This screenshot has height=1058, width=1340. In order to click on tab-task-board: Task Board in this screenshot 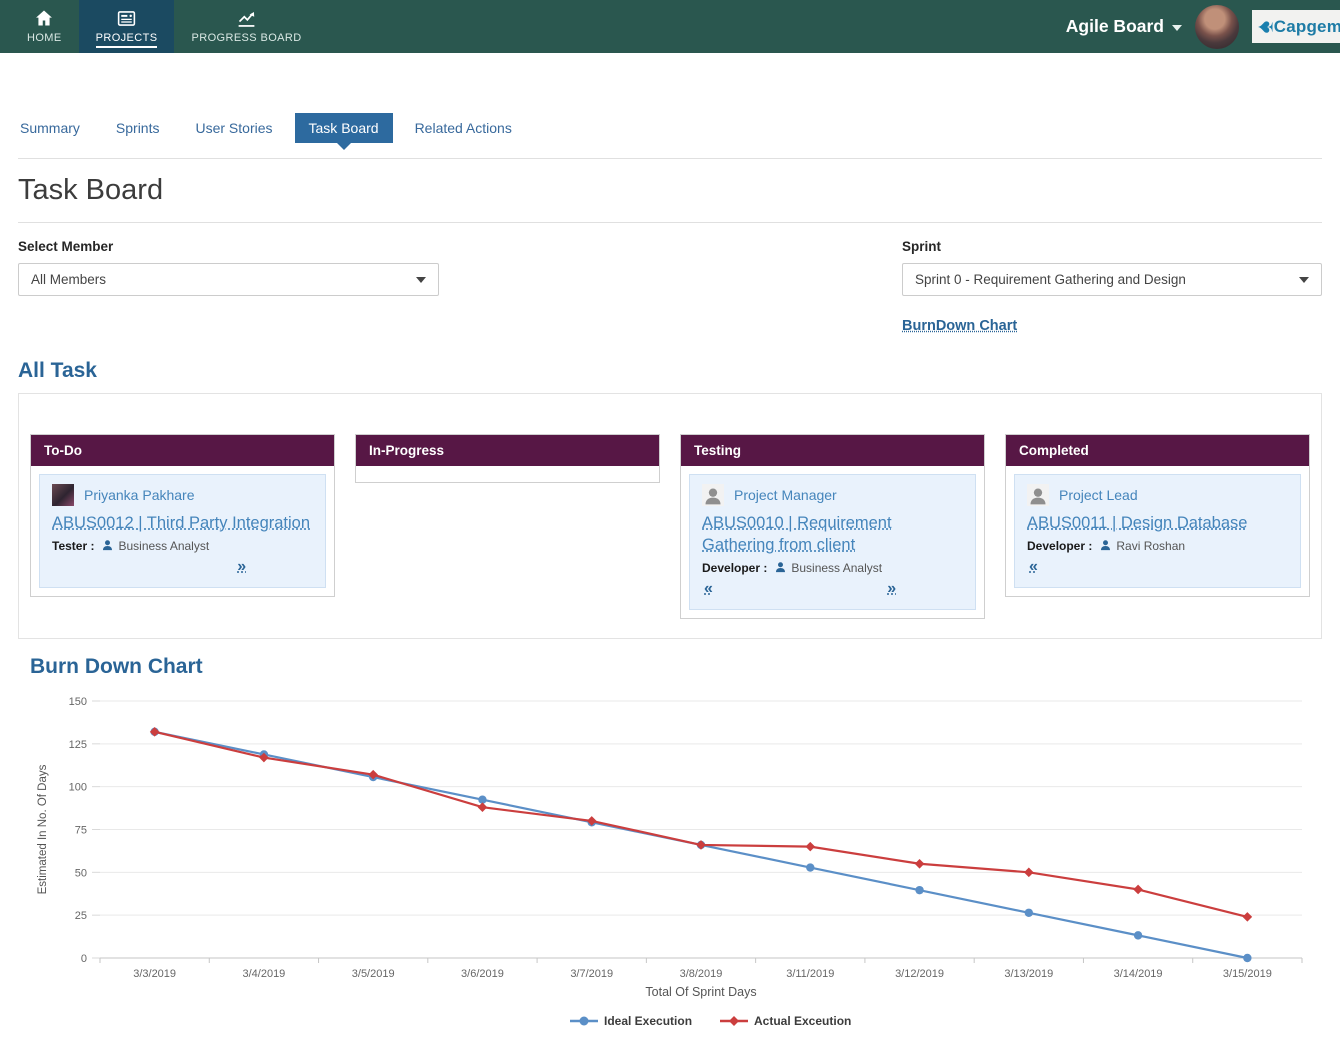, I will do `click(343, 131)`.